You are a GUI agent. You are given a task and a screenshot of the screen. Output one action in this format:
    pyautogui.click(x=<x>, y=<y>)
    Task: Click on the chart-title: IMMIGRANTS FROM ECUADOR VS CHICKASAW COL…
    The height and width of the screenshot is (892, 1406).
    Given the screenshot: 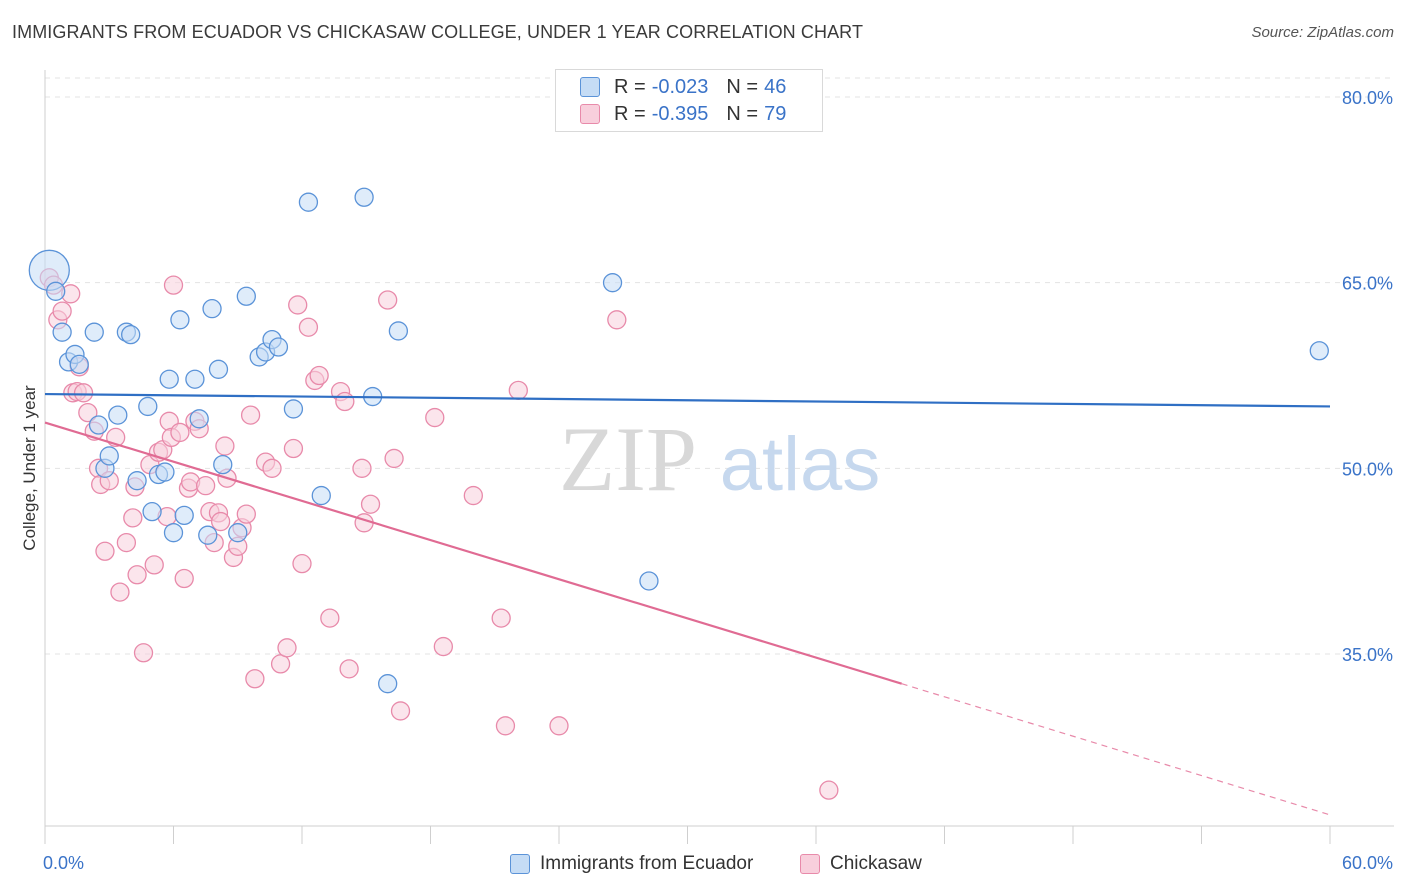 What is the action you would take?
    pyautogui.click(x=438, y=32)
    